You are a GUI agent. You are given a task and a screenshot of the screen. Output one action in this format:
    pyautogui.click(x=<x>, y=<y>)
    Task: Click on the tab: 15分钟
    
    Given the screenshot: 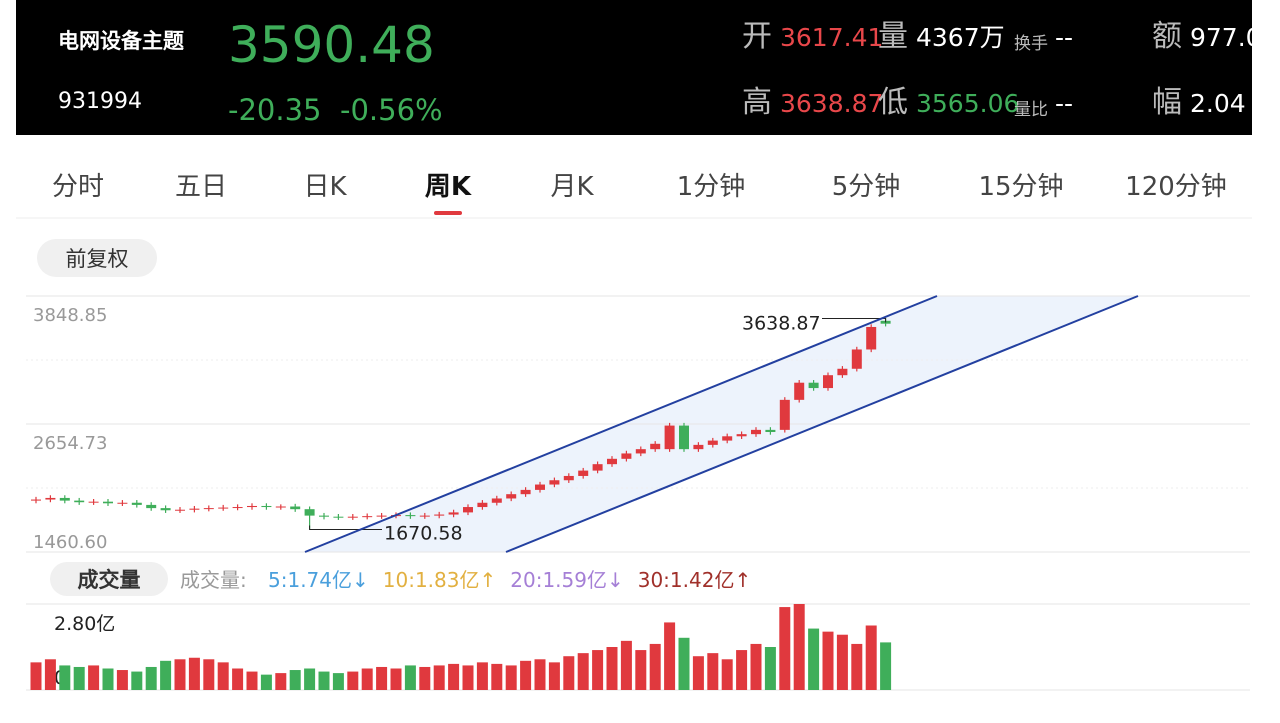 What is the action you would take?
    pyautogui.click(x=1020, y=187)
    